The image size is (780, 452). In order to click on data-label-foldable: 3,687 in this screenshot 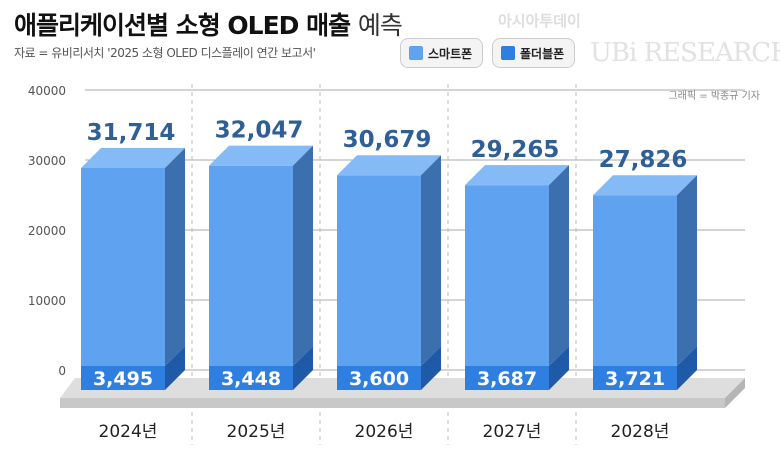, I will do `click(507, 379)`.